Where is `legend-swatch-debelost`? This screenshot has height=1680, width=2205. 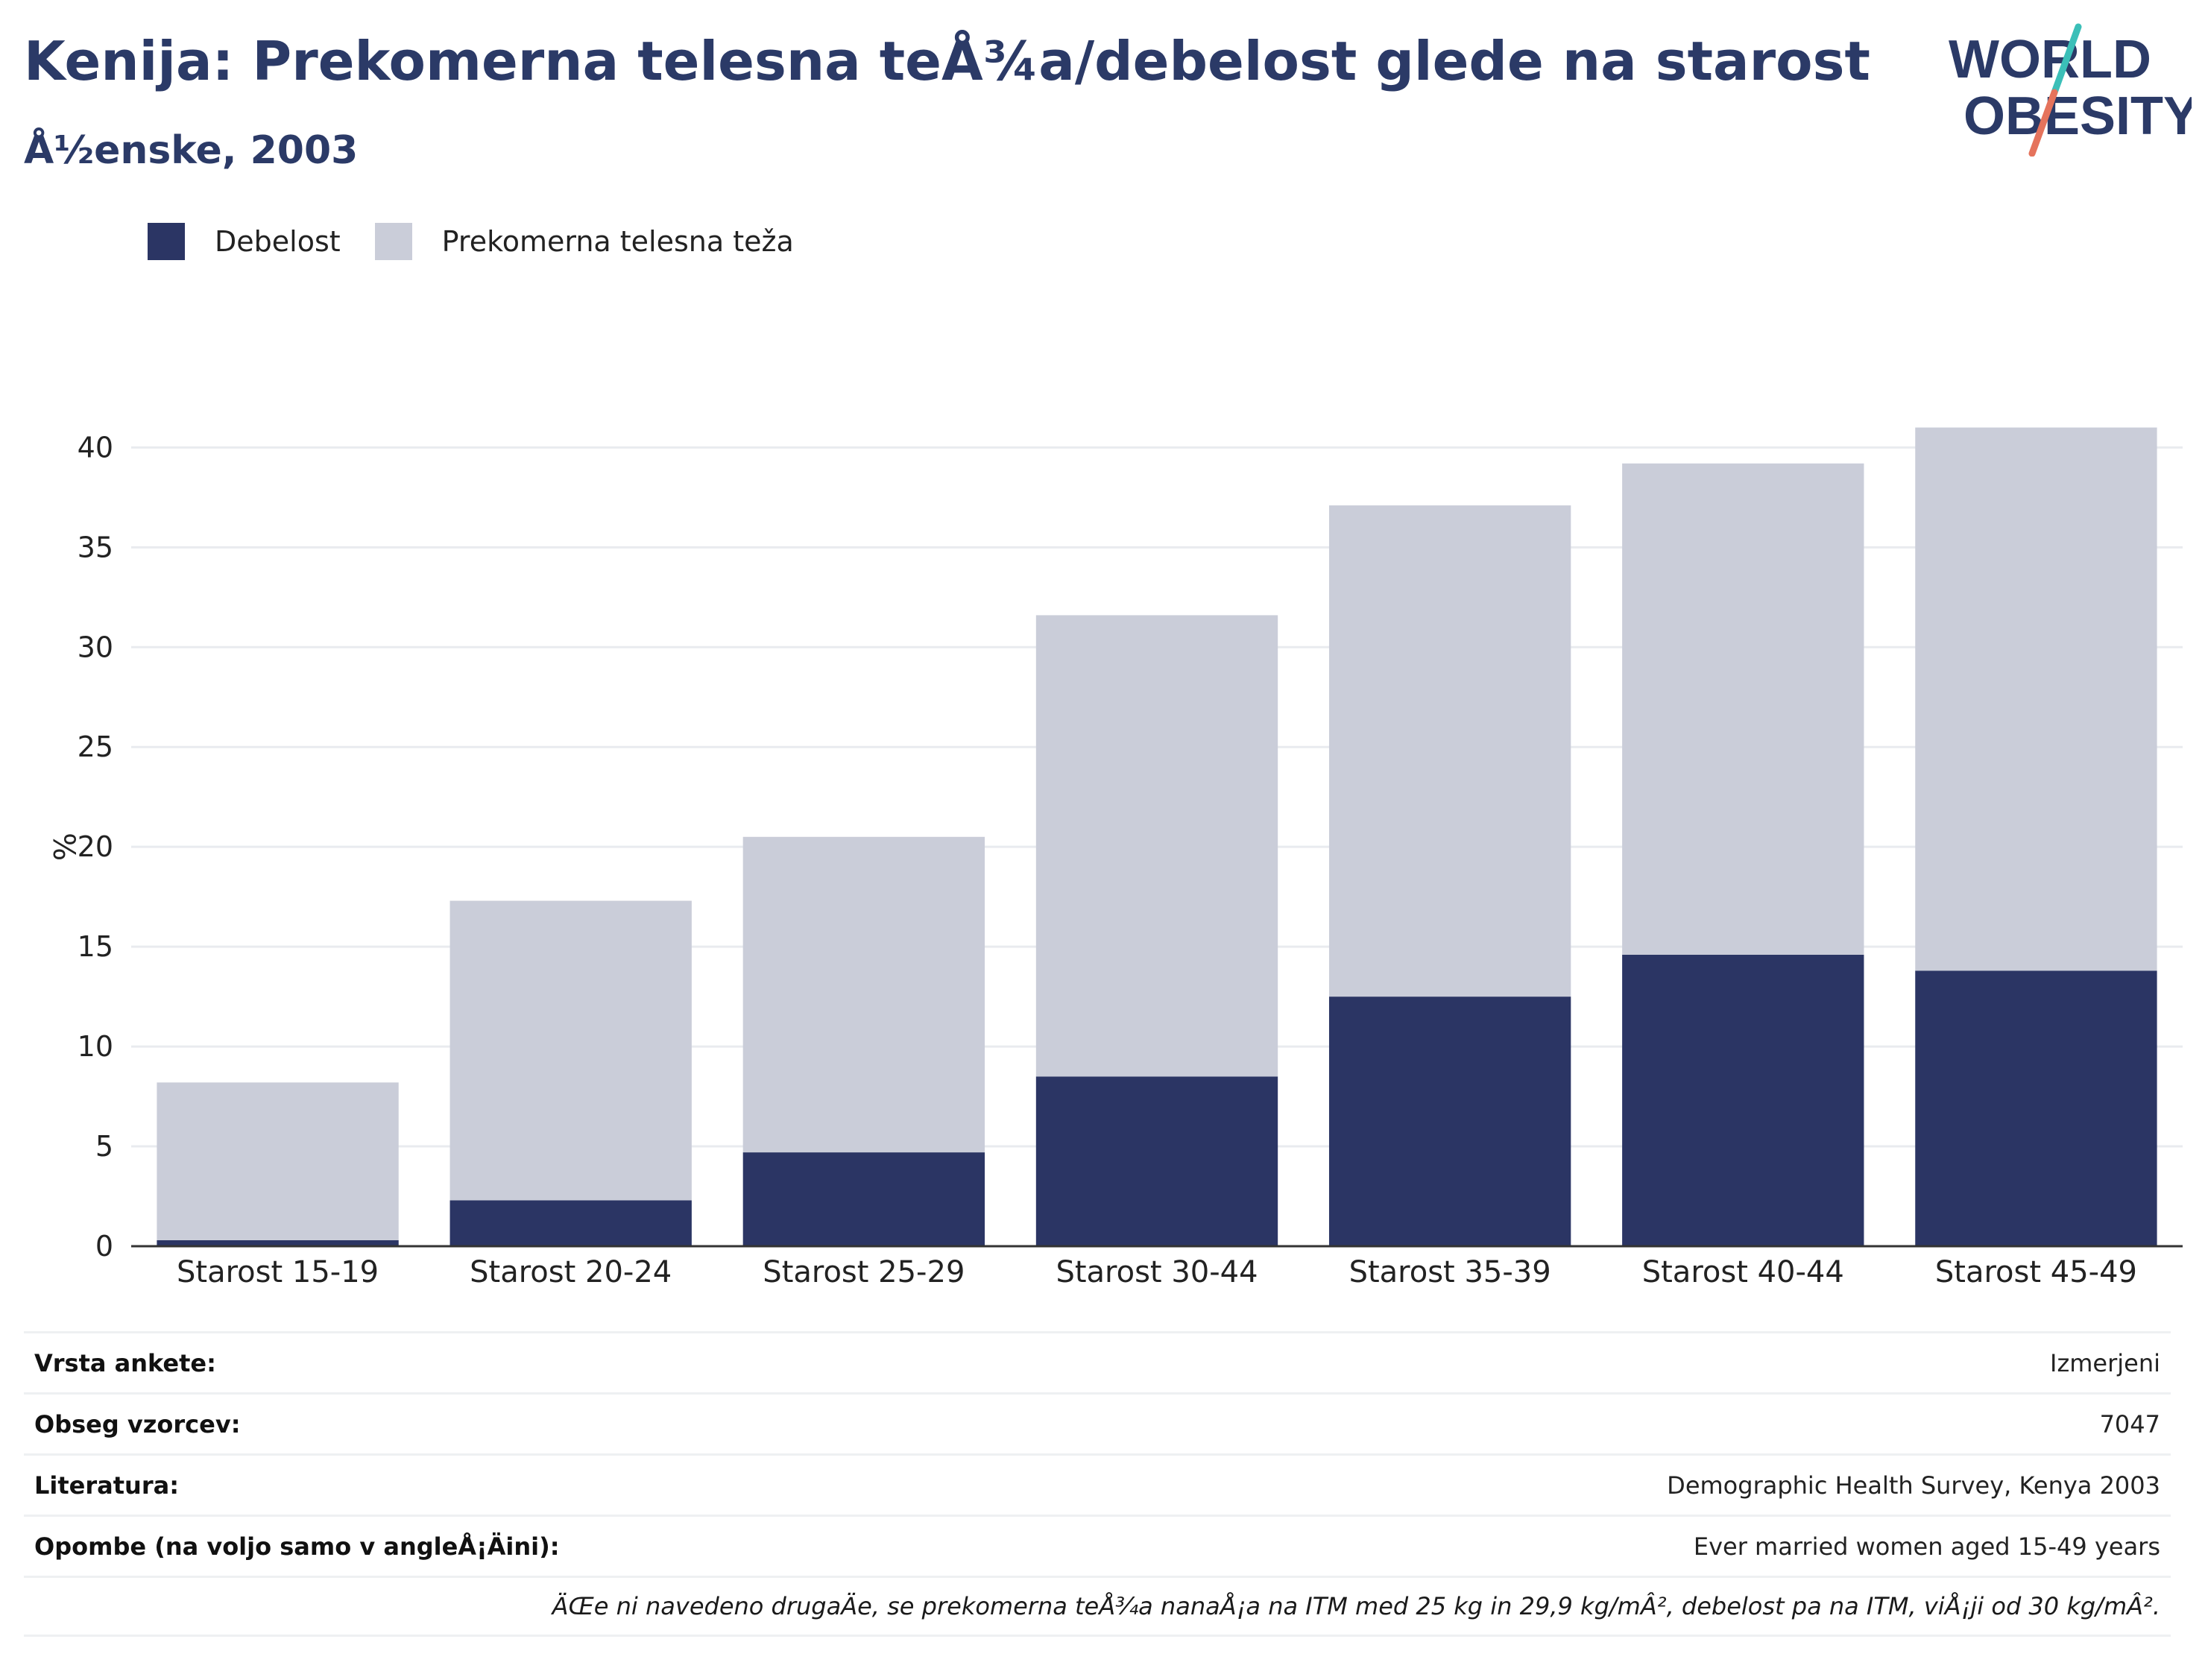
legend-swatch-debelost is located at coordinates (166, 241).